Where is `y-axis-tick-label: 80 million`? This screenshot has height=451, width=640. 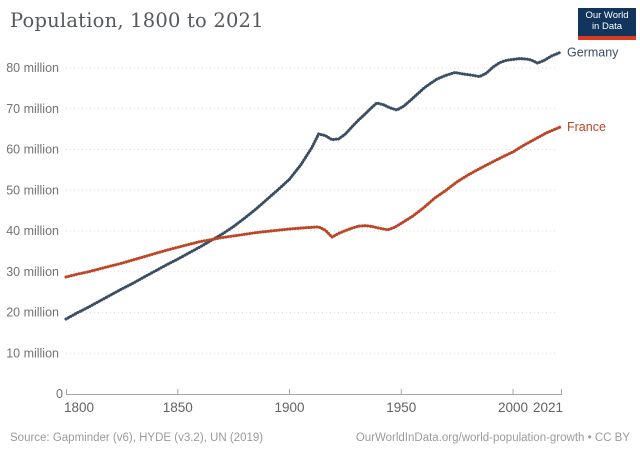
y-axis-tick-label: 80 million is located at coordinates (32, 68).